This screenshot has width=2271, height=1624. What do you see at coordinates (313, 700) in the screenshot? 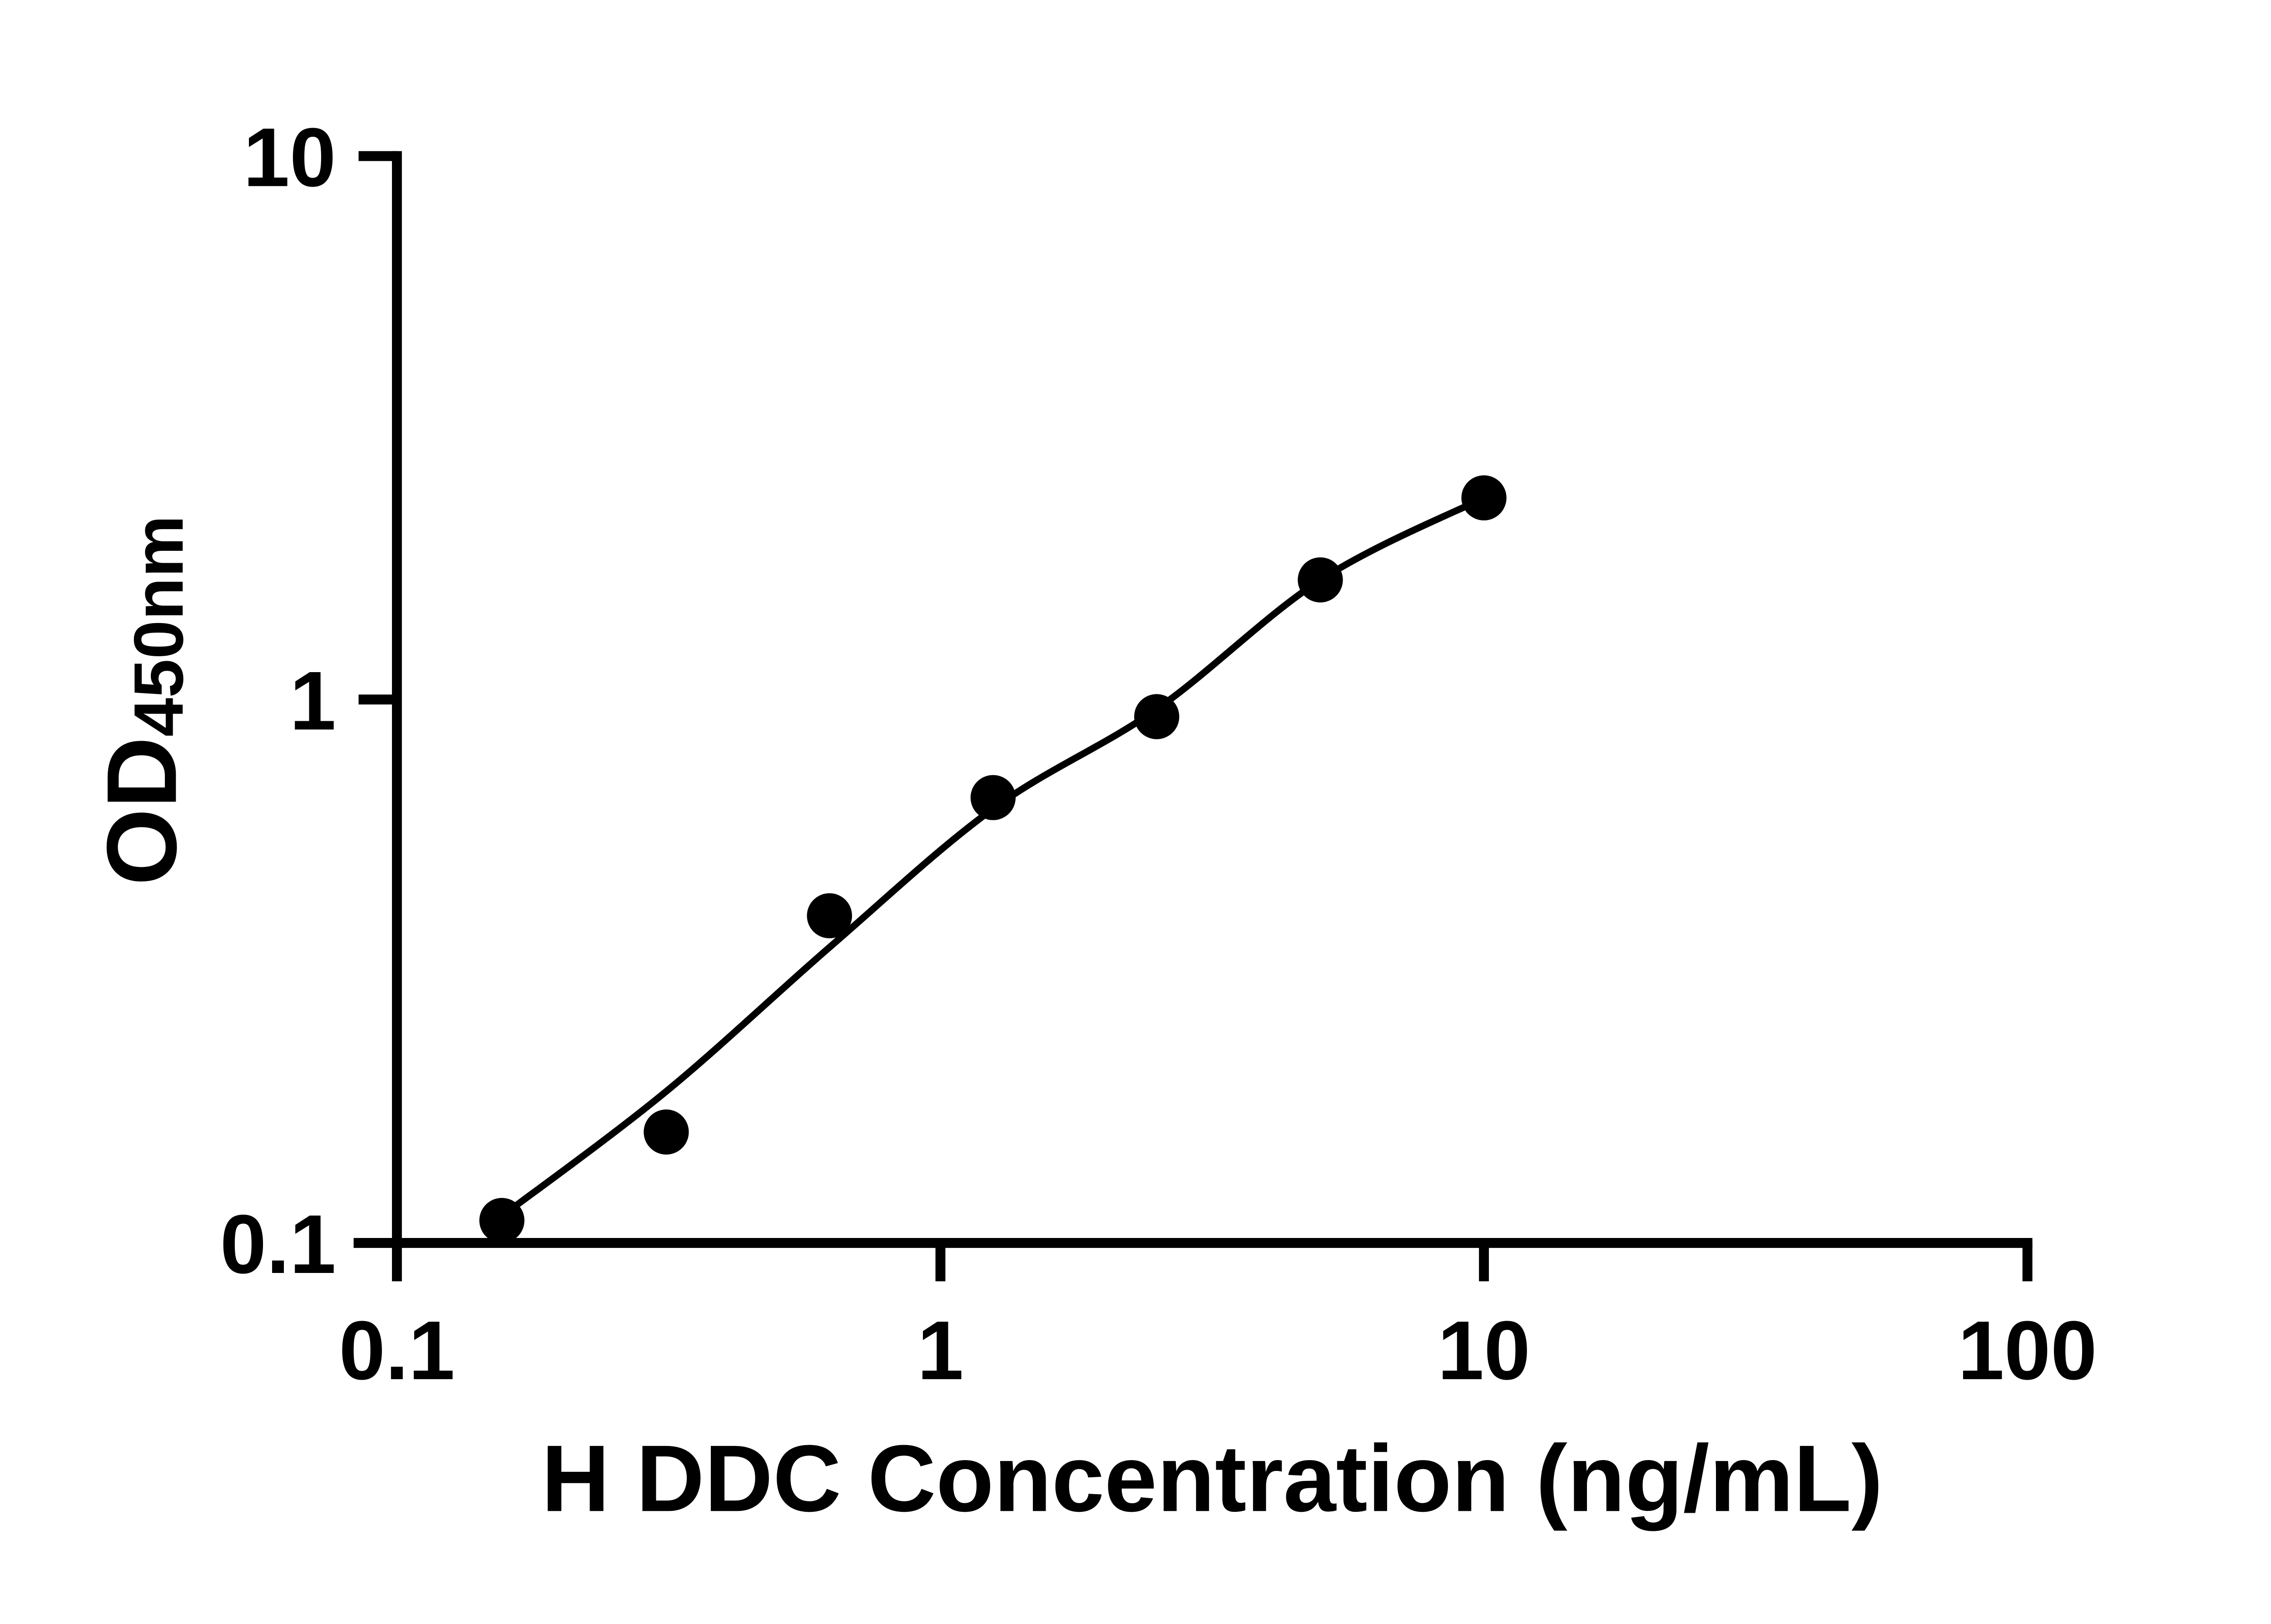
I see `y-tick-label: 1` at bounding box center [313, 700].